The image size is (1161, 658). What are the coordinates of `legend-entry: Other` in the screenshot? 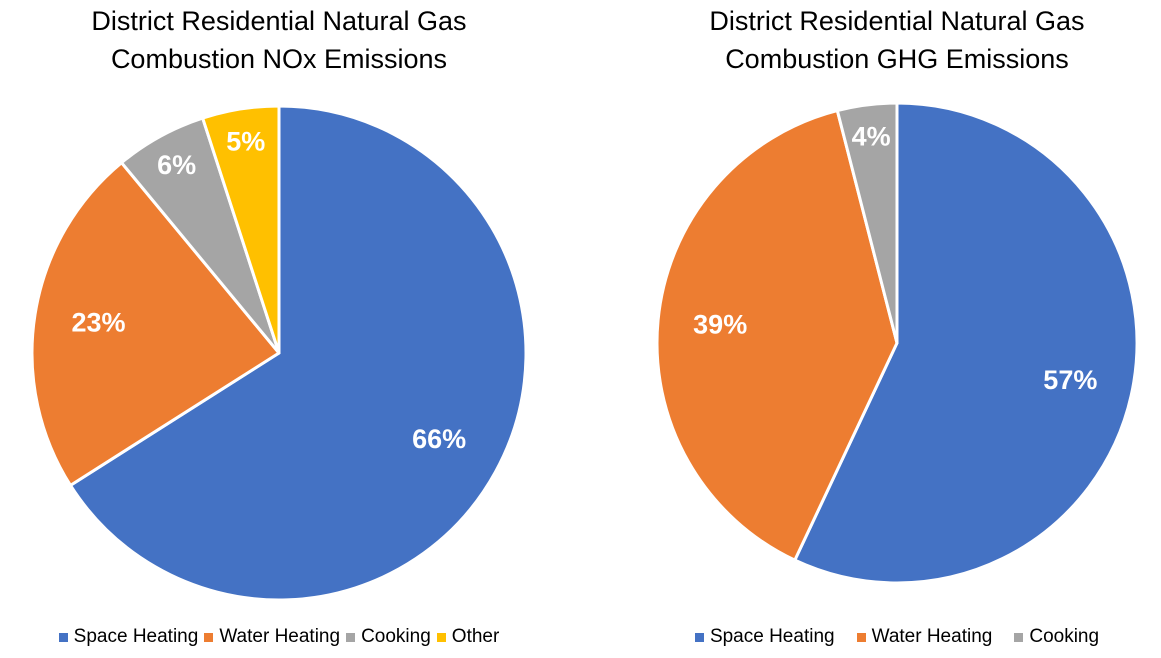 It's located at (468, 637).